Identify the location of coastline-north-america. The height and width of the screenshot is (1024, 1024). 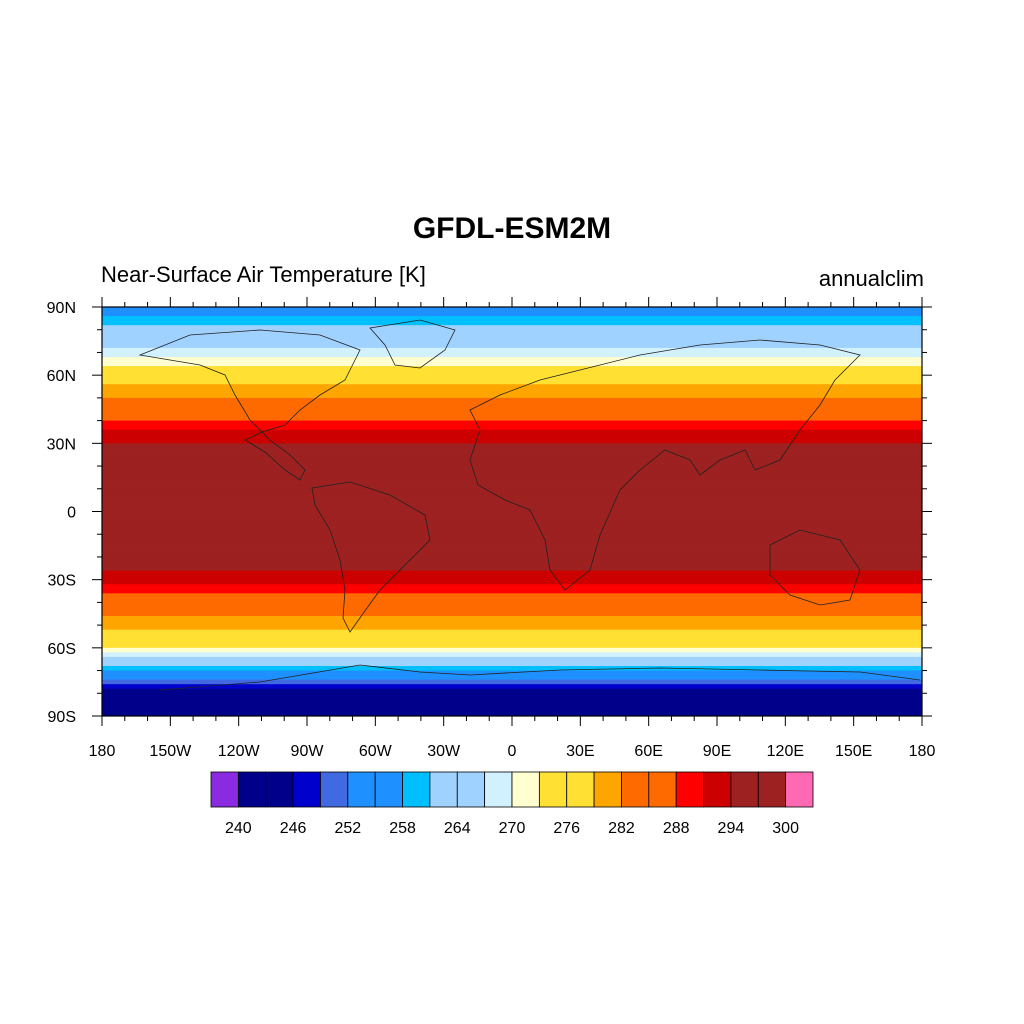
(249, 405).